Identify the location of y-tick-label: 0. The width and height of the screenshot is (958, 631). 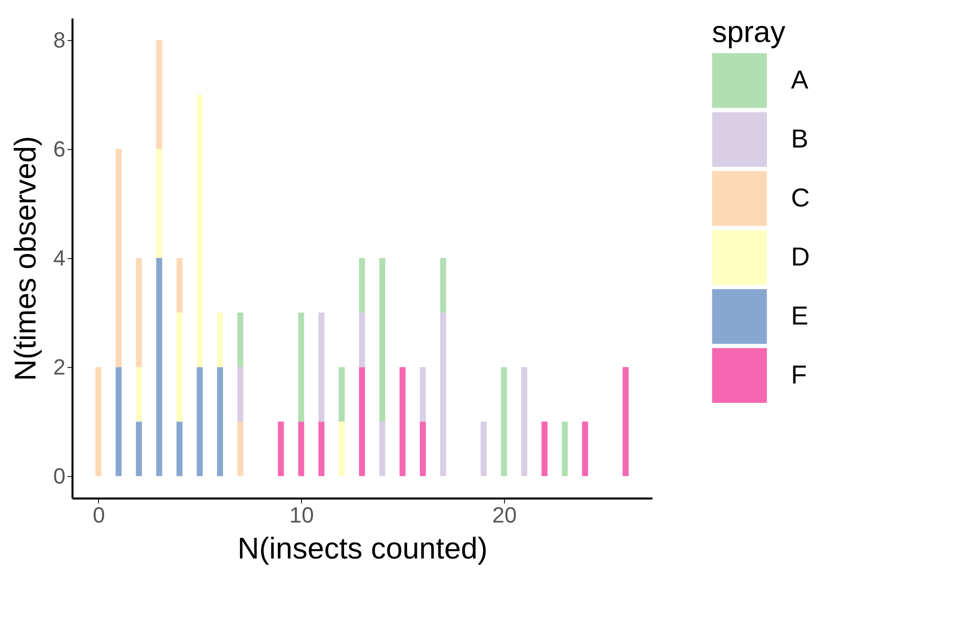
(59, 476).